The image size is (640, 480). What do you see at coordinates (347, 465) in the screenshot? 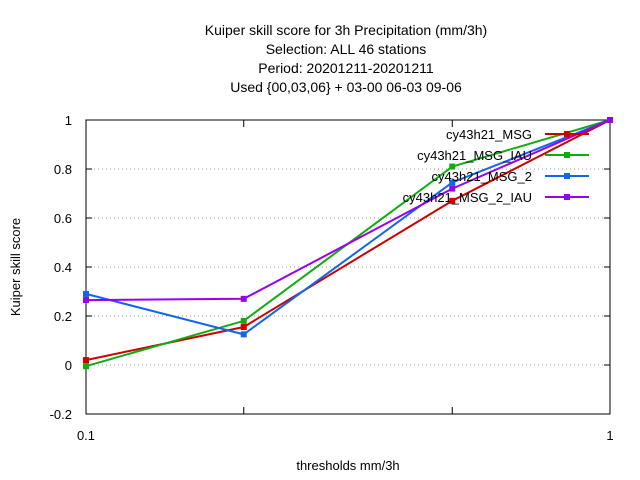
I see `x-axis-label: thresholds mm/3h` at bounding box center [347, 465].